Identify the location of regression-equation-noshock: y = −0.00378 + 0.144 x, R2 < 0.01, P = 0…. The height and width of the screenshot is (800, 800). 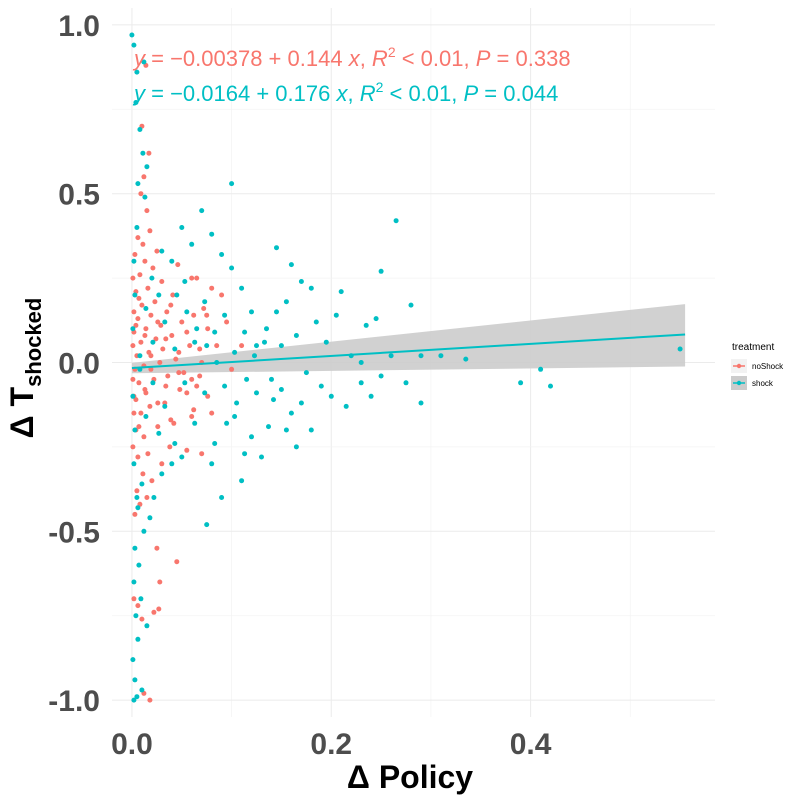
(351, 57).